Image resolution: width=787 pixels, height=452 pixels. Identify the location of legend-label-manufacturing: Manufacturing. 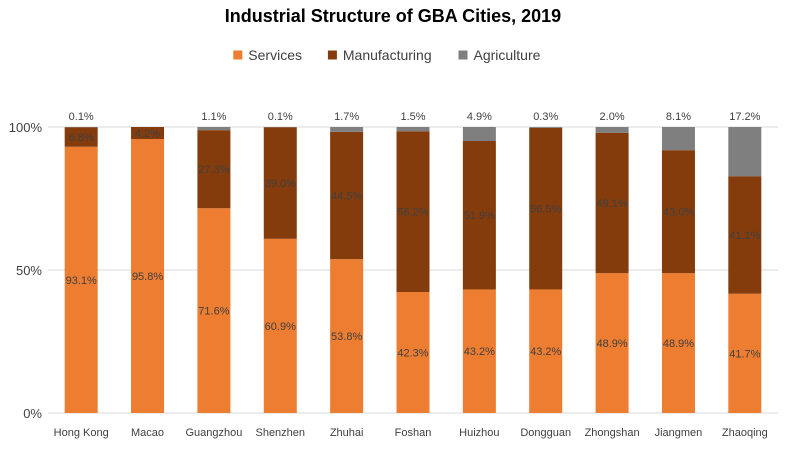
(387, 55).